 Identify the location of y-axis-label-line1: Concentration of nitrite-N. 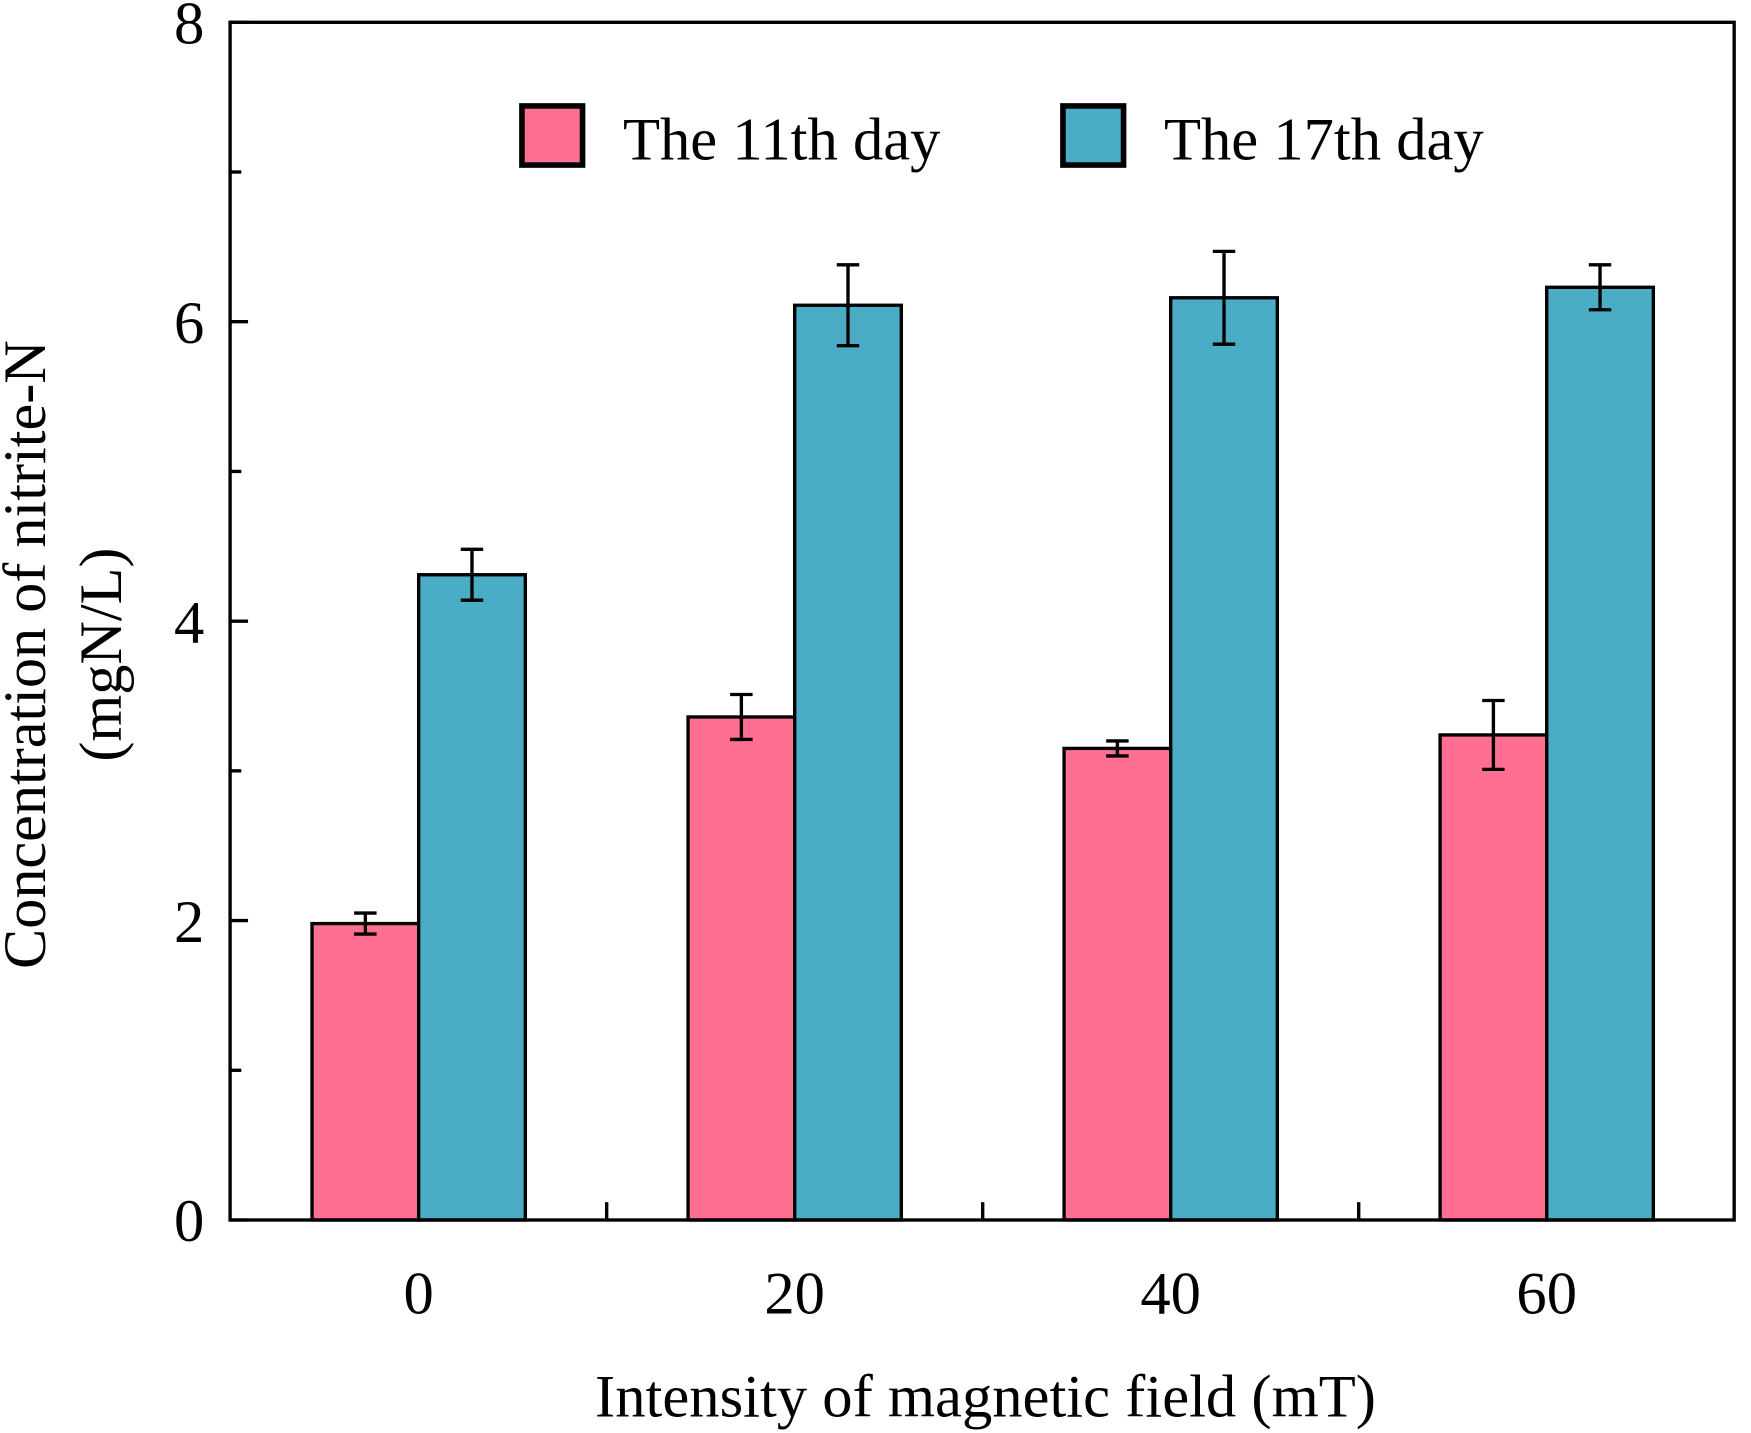
(29, 654).